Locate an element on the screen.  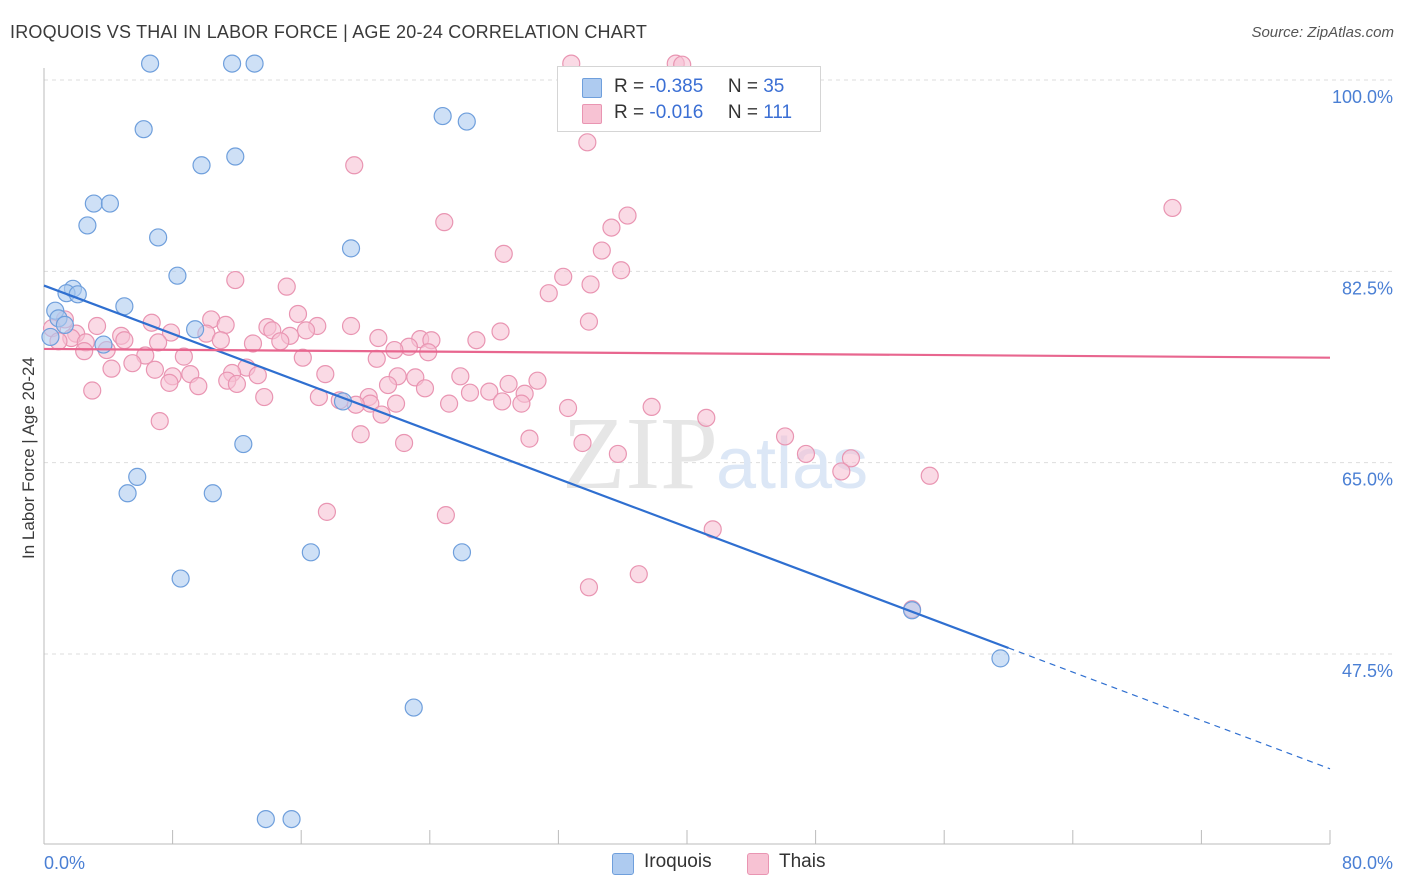
legend-row-thais: R = -0.016 N = 111 is located at coordinates (689, 114).